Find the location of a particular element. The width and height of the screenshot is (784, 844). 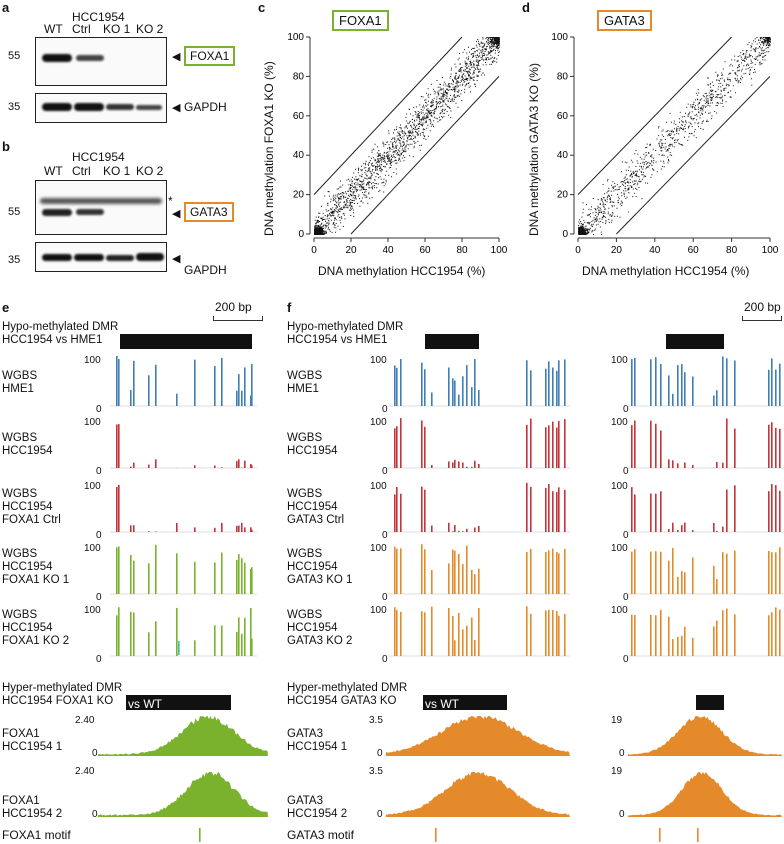

chip-ymax-e0: 2.40 is located at coordinates (85, 720).